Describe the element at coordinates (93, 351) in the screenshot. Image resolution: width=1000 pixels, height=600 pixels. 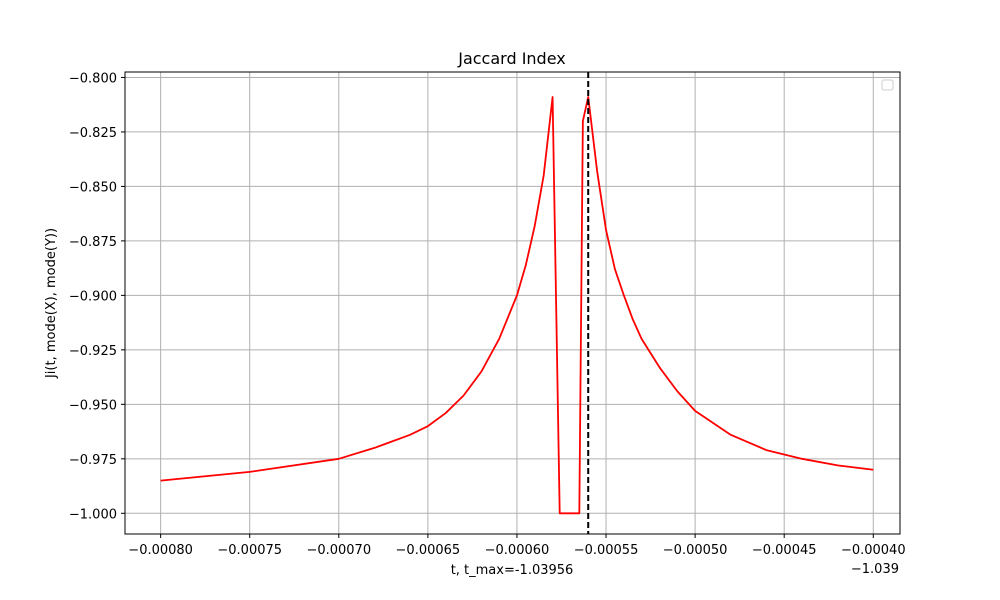
I see `y-tick-label: −0.925` at that location.